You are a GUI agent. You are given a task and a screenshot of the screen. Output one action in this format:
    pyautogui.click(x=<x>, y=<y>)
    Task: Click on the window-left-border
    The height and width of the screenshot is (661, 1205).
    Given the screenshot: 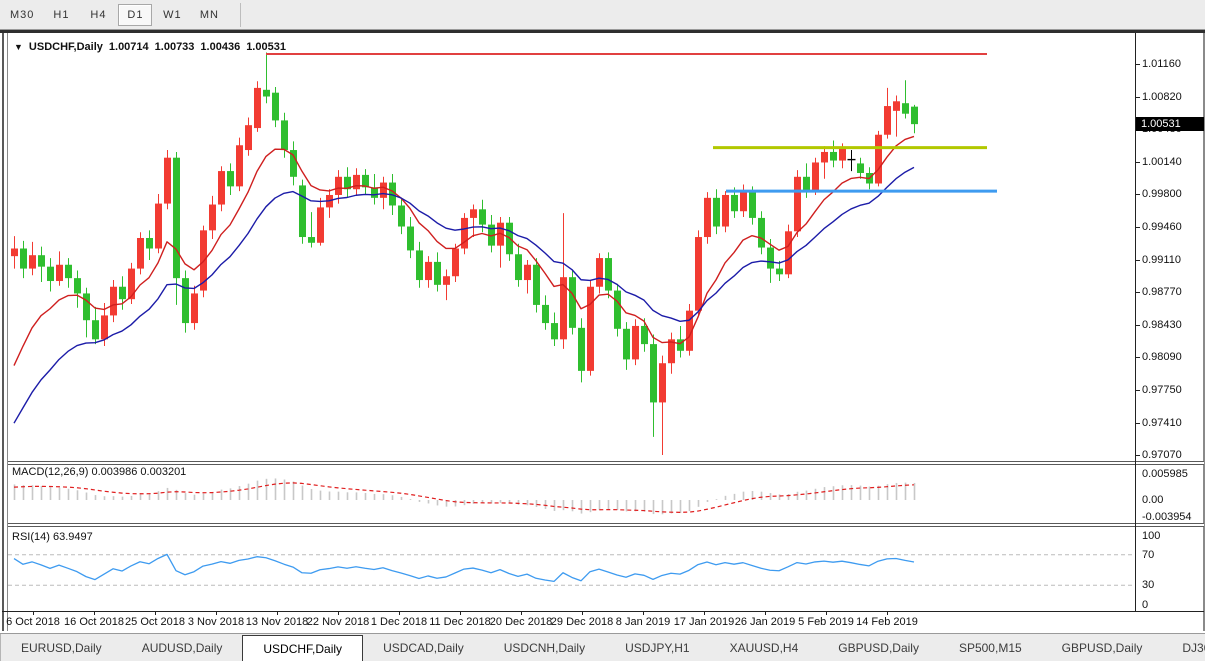 What is the action you would take?
    pyautogui.click(x=3, y=332)
    